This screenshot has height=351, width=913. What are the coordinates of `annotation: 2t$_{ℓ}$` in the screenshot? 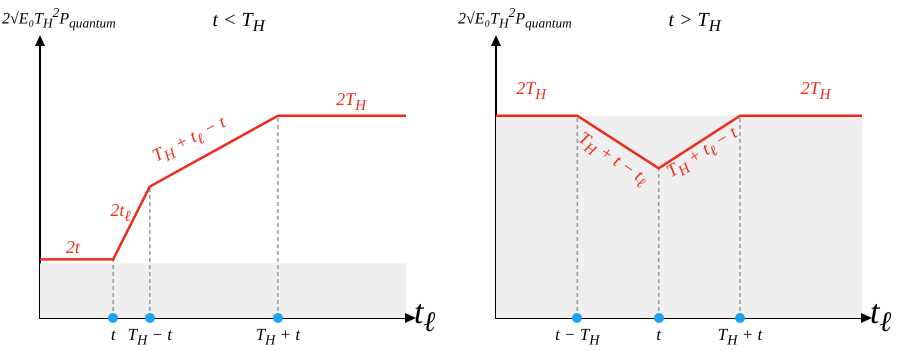 It's located at (120, 212).